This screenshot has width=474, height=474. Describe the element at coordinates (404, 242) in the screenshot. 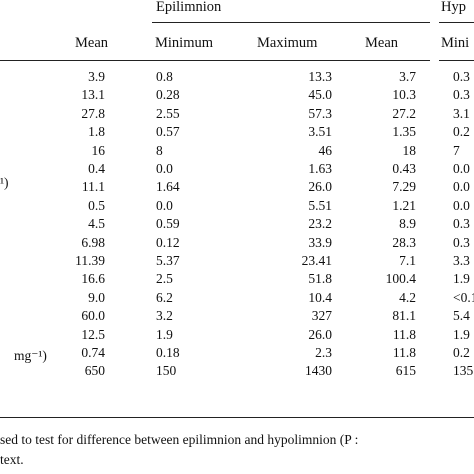

I see `cell-mean: 28.3` at that location.